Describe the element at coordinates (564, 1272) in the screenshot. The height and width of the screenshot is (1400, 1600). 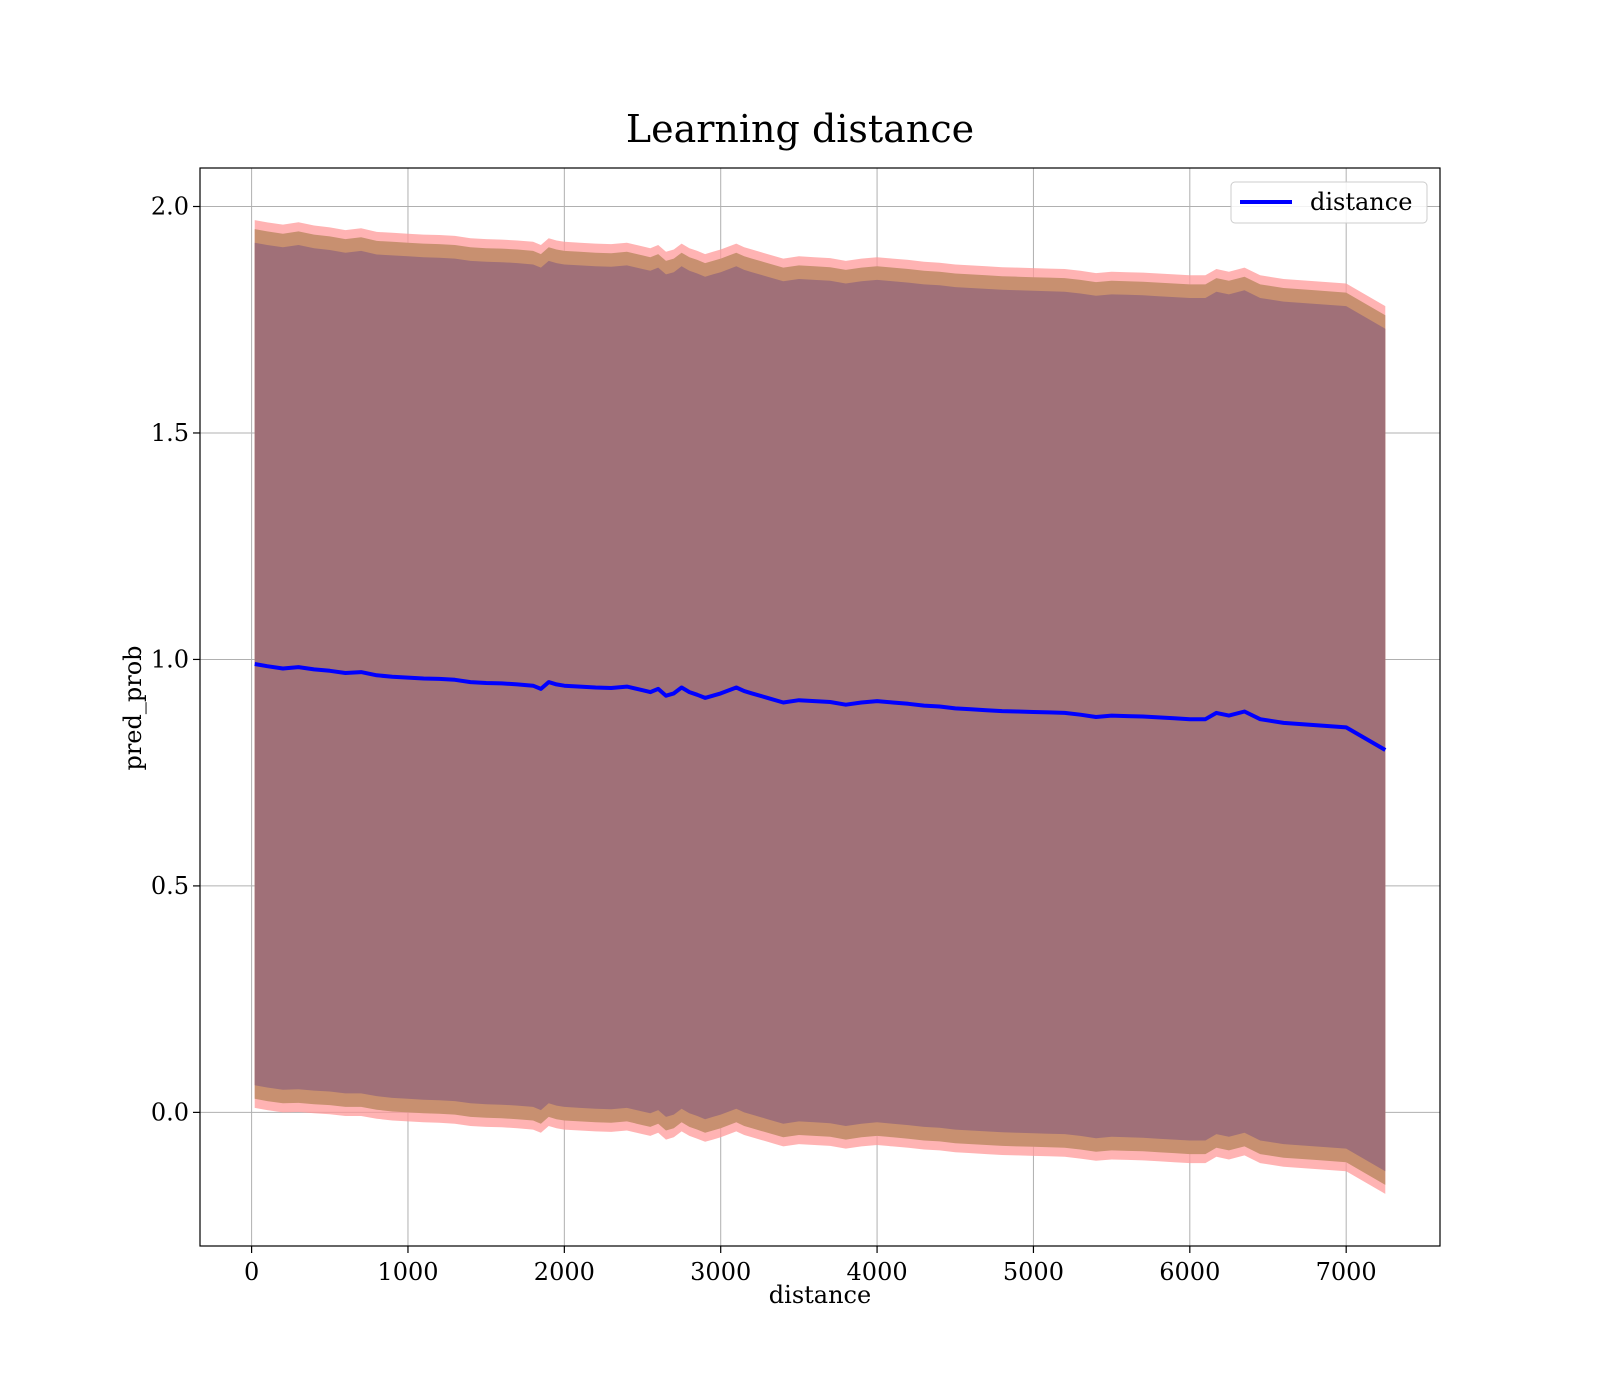
I see `x-tick-label-2: 2000` at that location.